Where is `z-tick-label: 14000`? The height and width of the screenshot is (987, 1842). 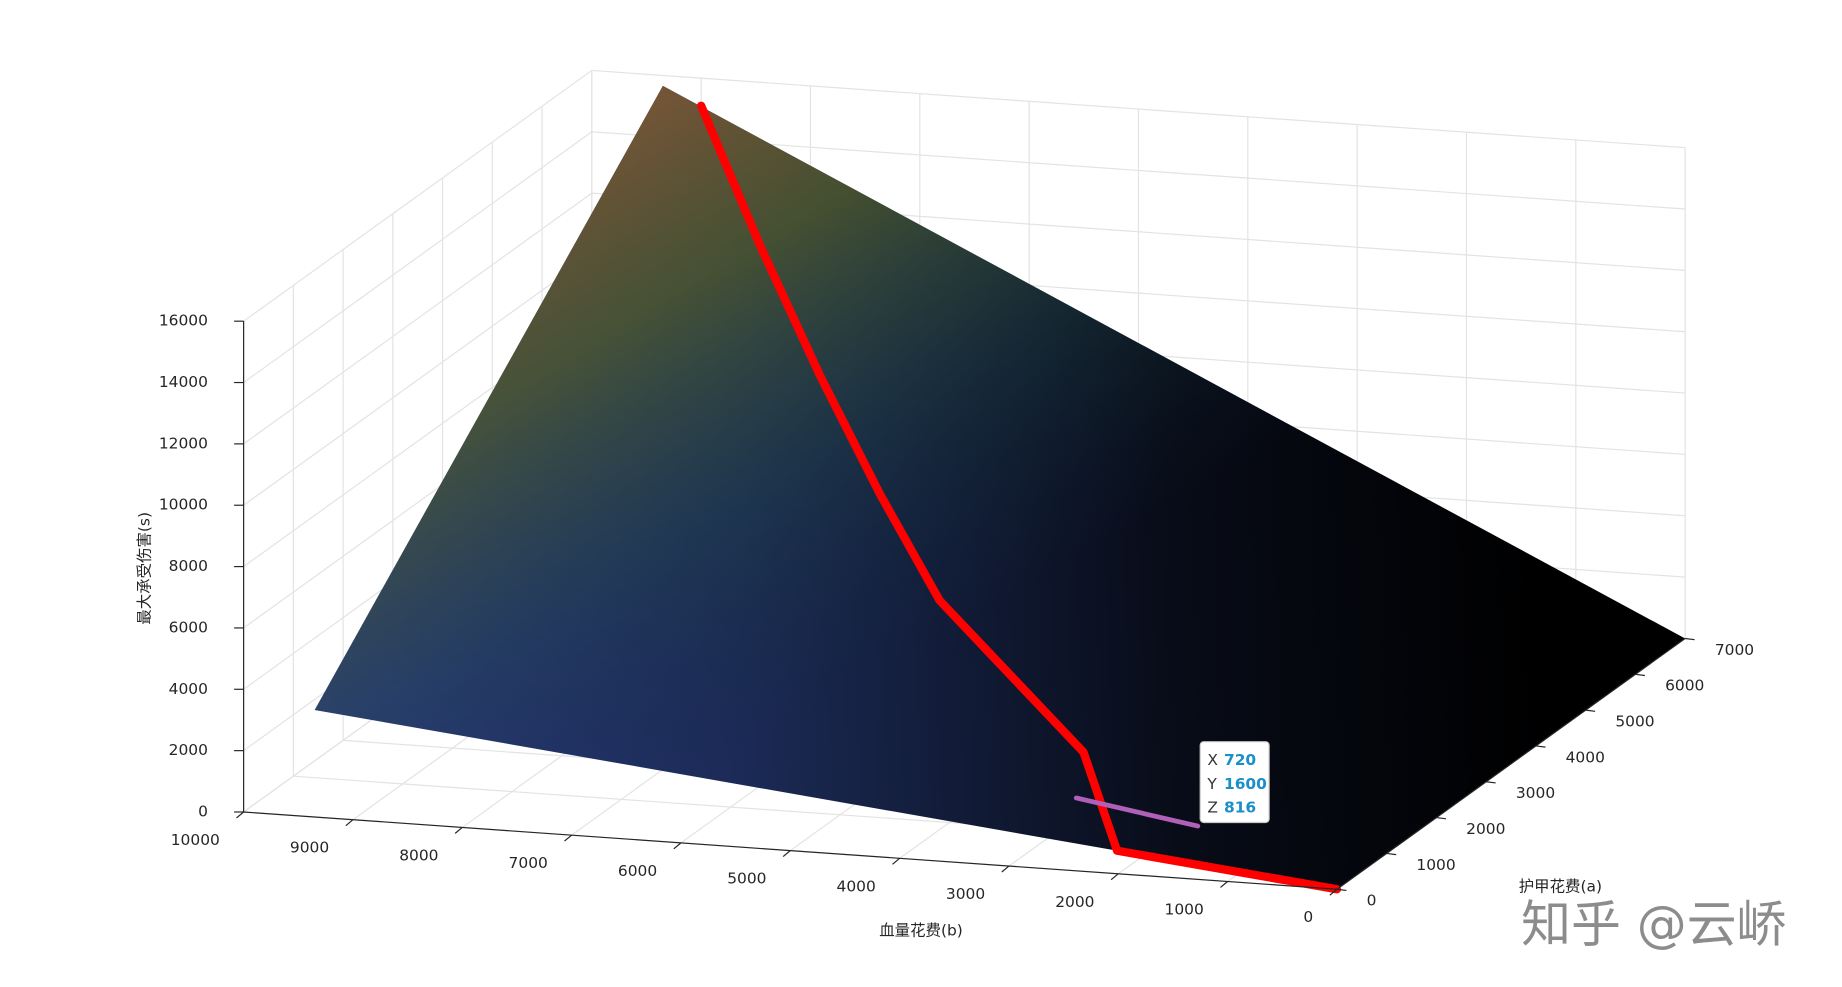 z-tick-label: 14000 is located at coordinates (183, 382).